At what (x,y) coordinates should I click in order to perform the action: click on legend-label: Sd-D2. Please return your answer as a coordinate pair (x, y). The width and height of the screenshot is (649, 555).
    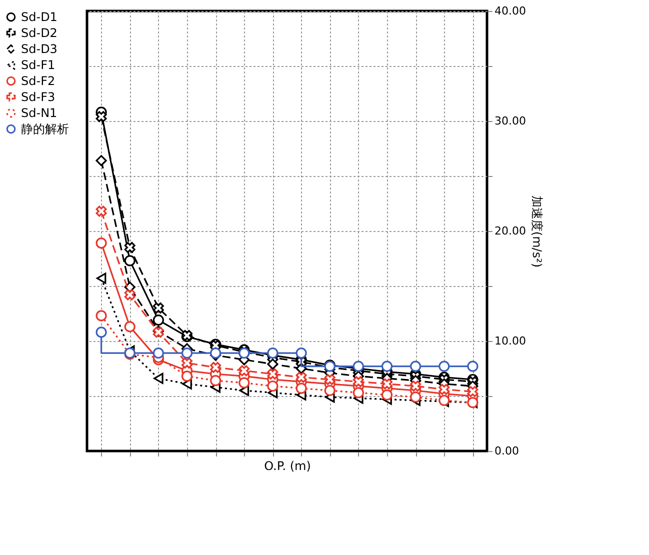
    Looking at the image, I should click on (39, 33).